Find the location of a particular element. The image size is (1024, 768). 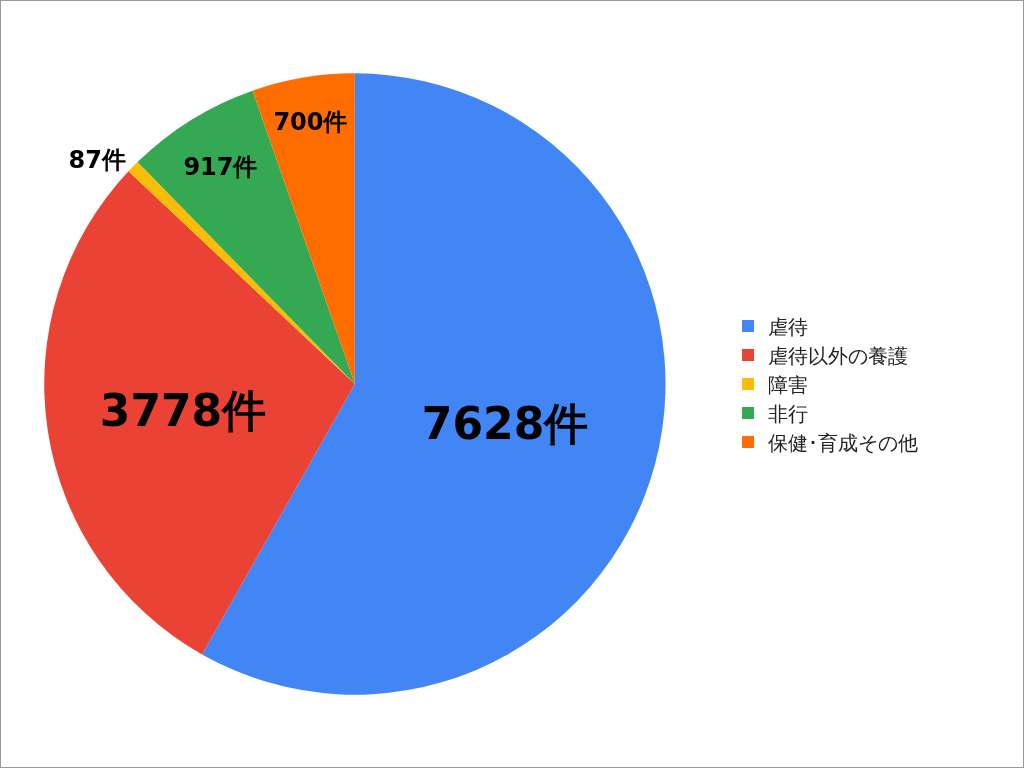

legend-label: 保健･育成その他 is located at coordinates (843, 442).